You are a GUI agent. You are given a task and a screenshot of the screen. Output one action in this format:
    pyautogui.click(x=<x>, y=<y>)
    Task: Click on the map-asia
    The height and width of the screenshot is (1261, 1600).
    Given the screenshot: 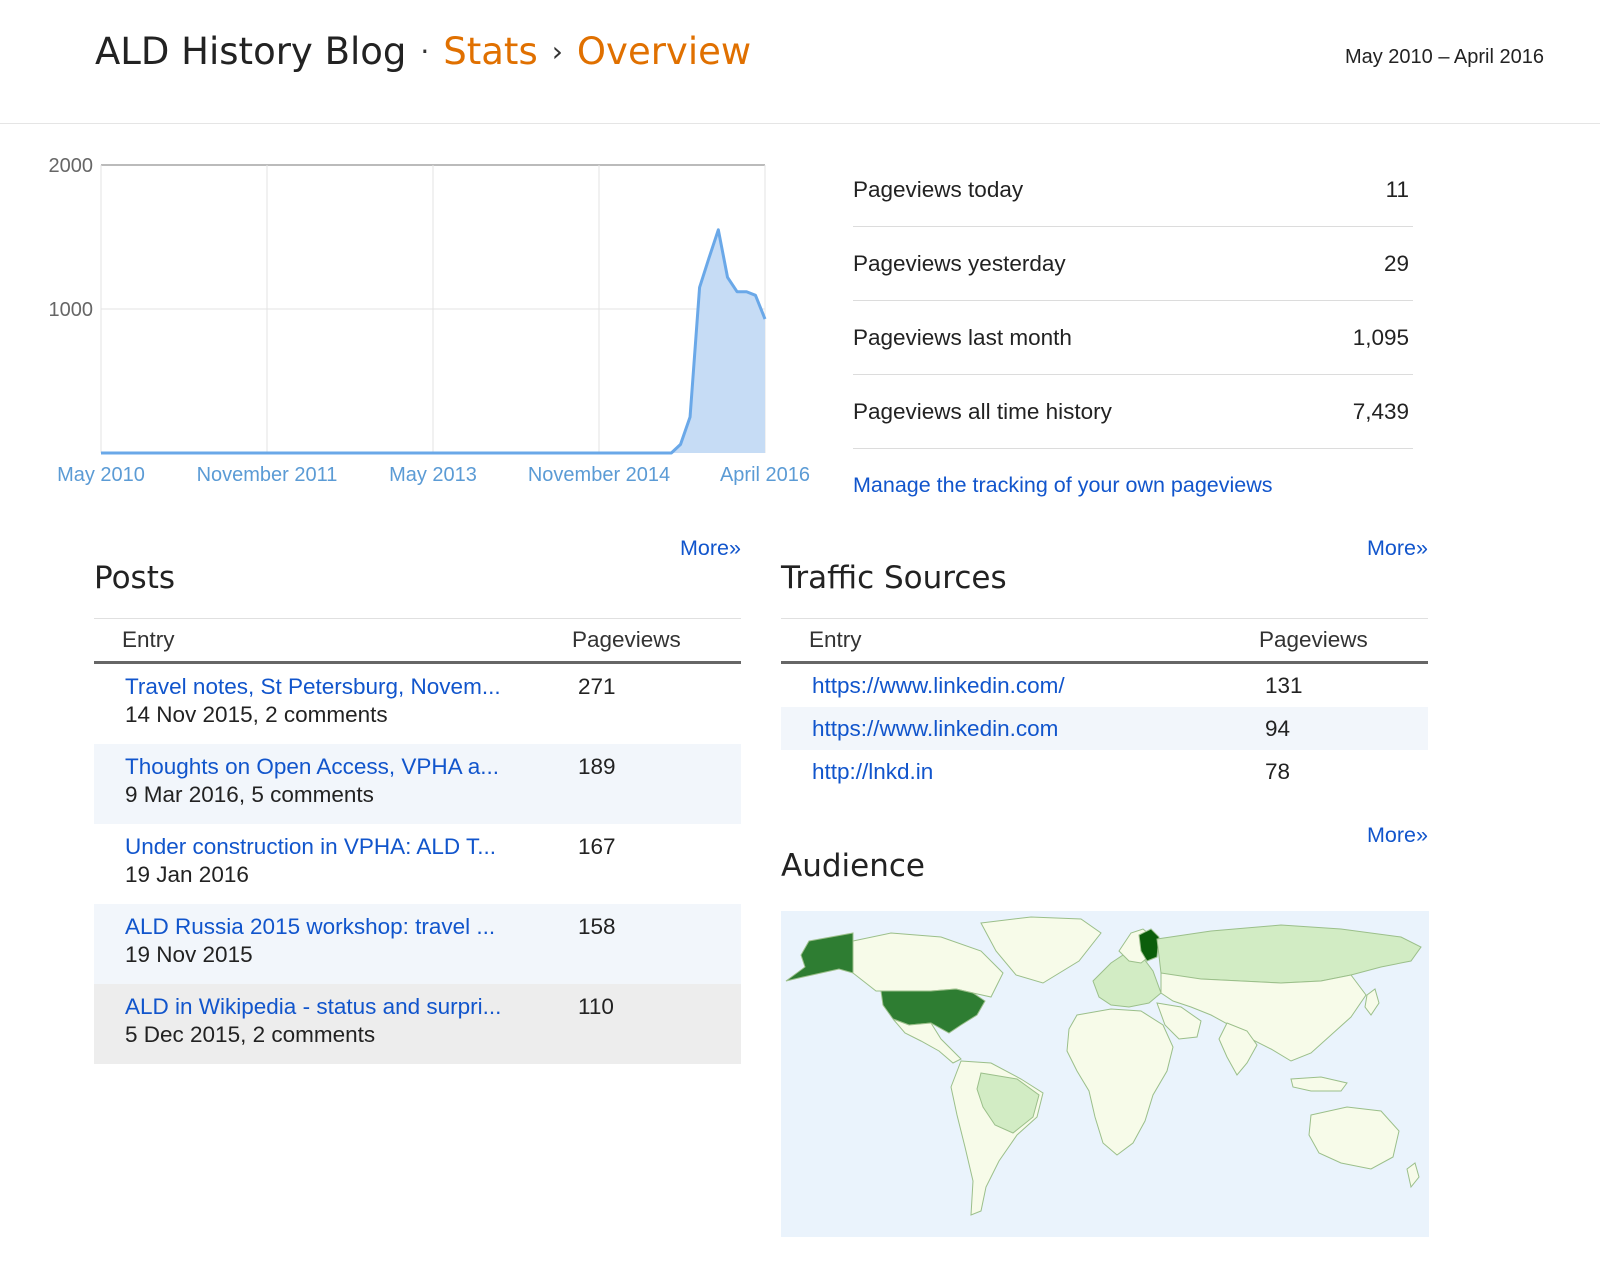 What is the action you would take?
    pyautogui.click(x=1263, y=1017)
    